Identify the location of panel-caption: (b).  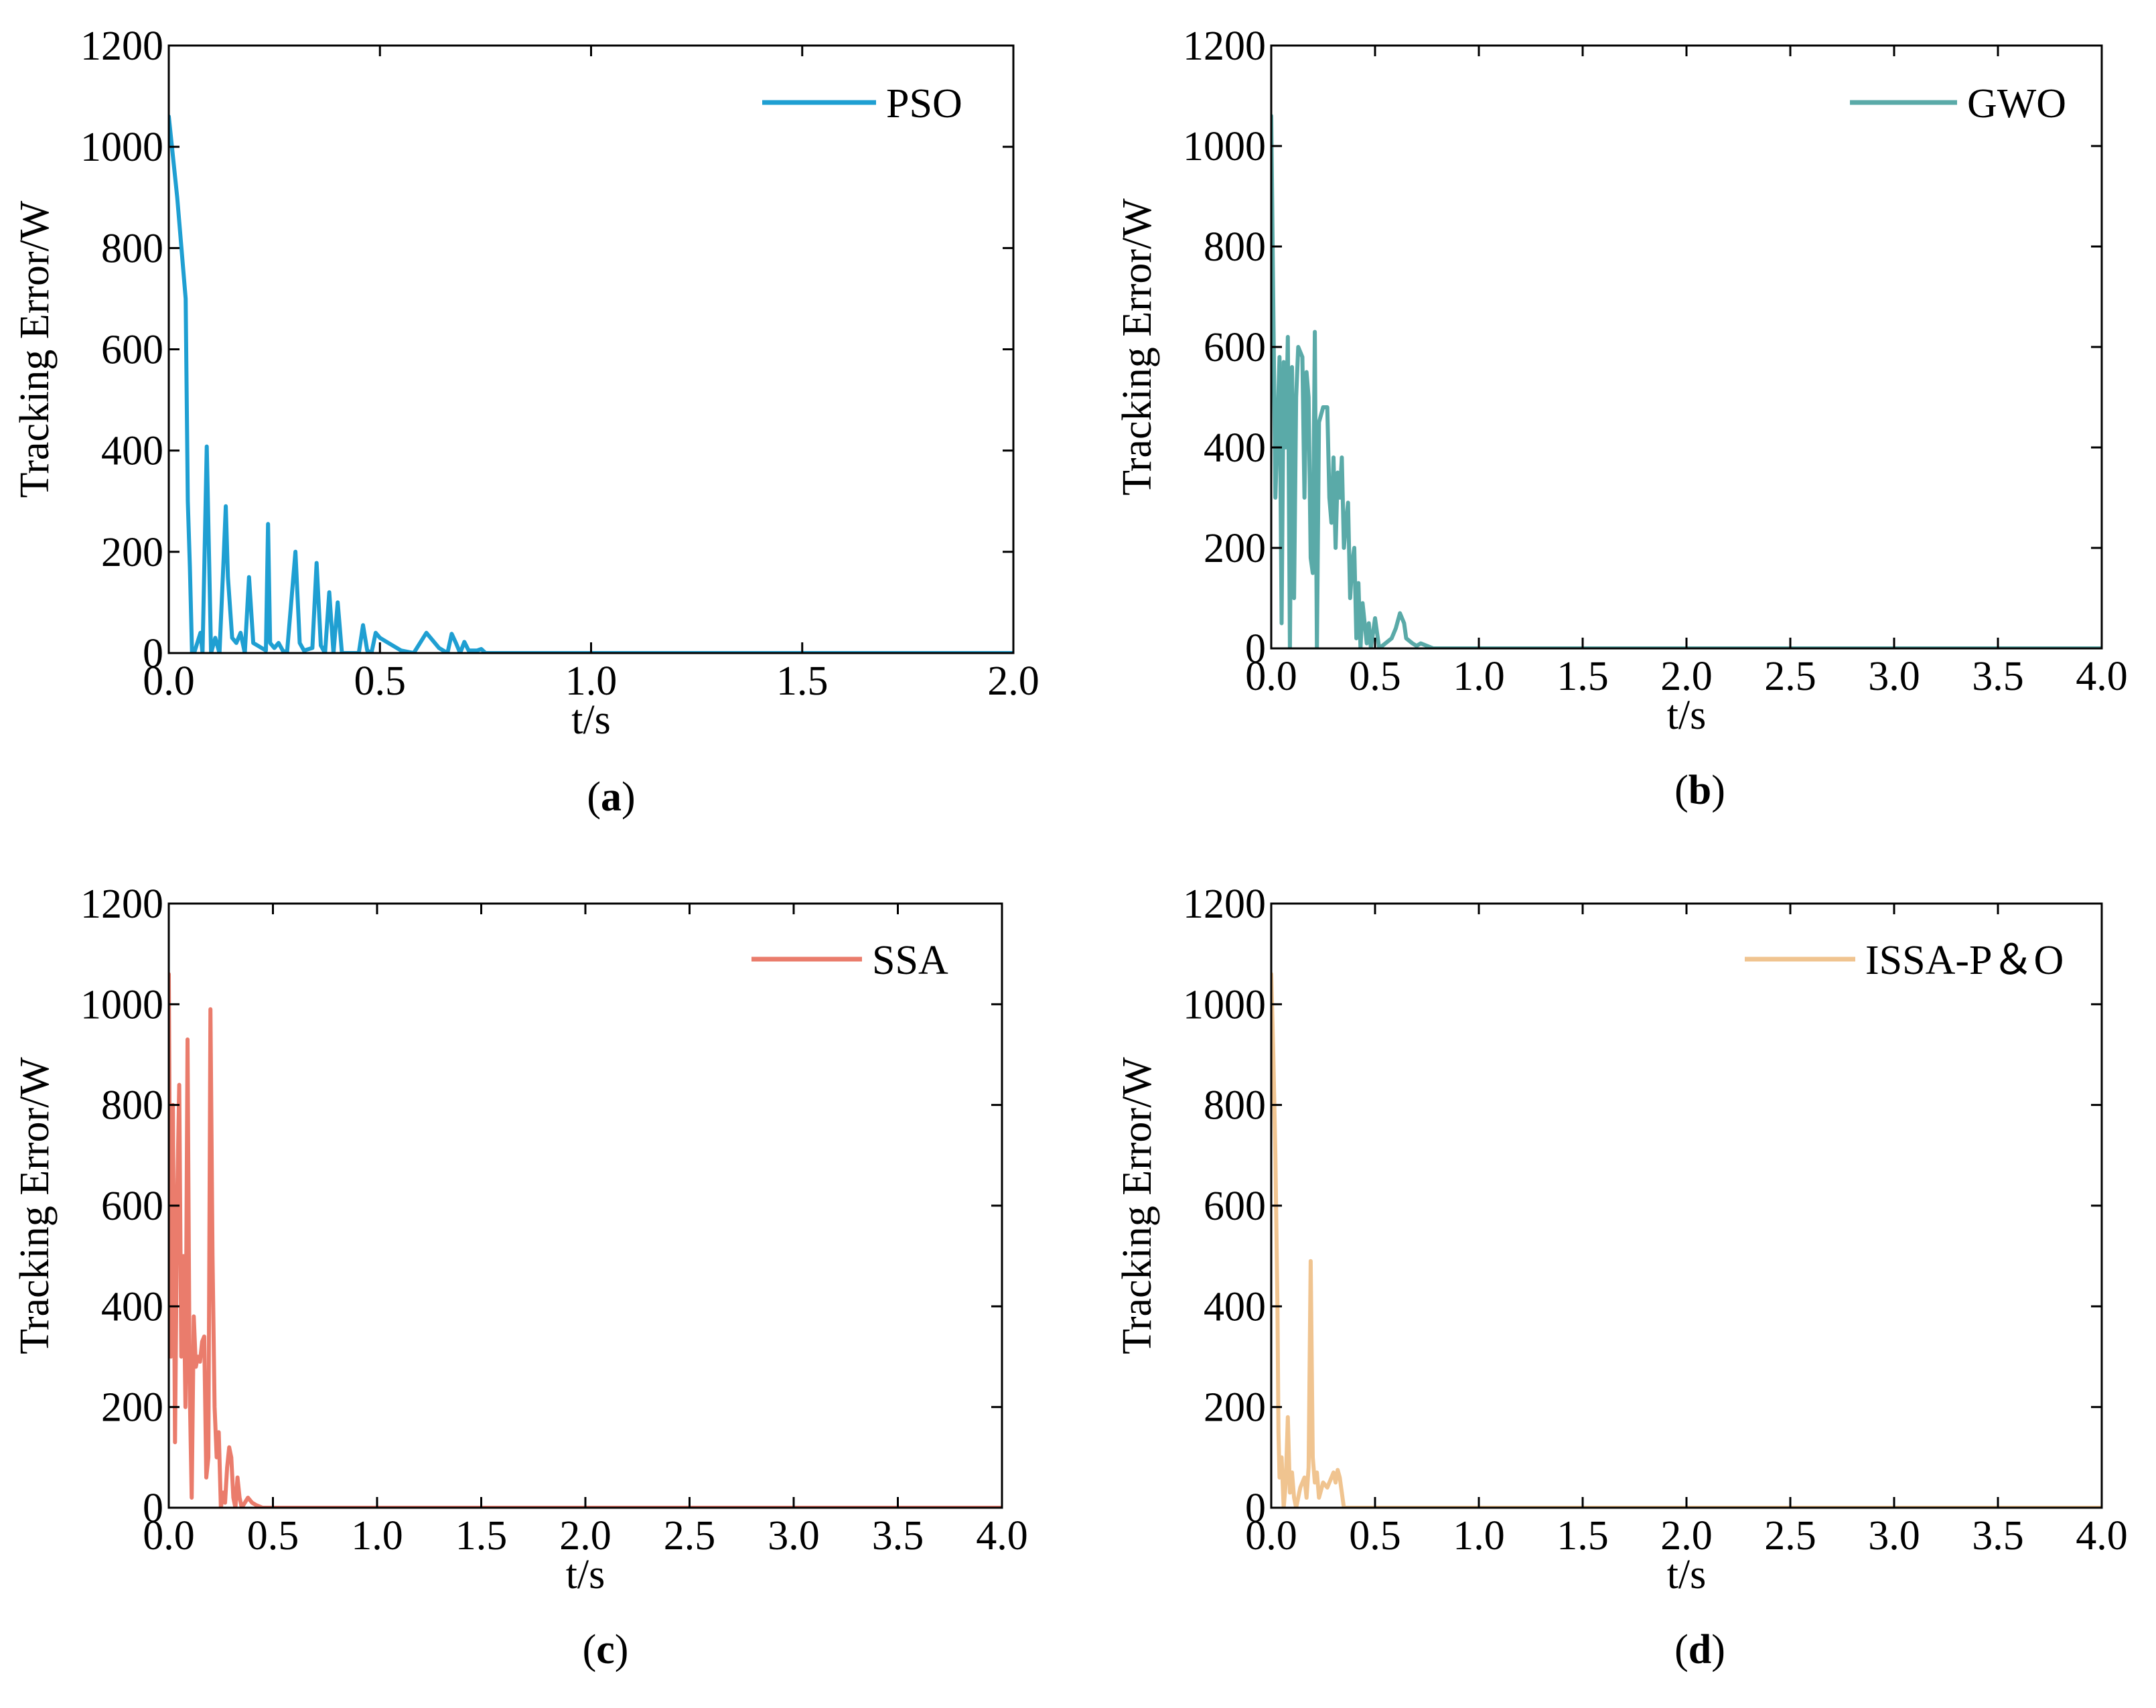
(1699, 790).